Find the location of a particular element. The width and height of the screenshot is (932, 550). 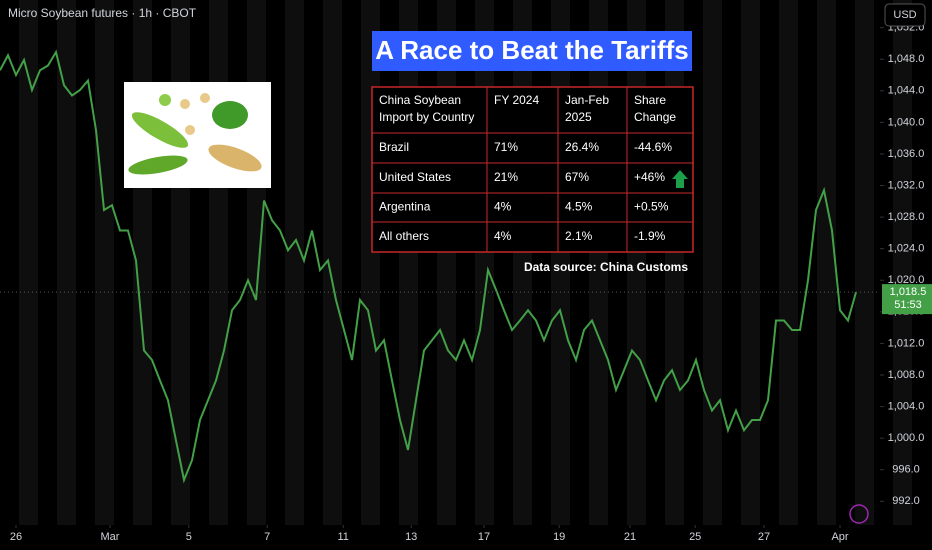

y-tick-label: 1,012.0 is located at coordinates (906, 343).